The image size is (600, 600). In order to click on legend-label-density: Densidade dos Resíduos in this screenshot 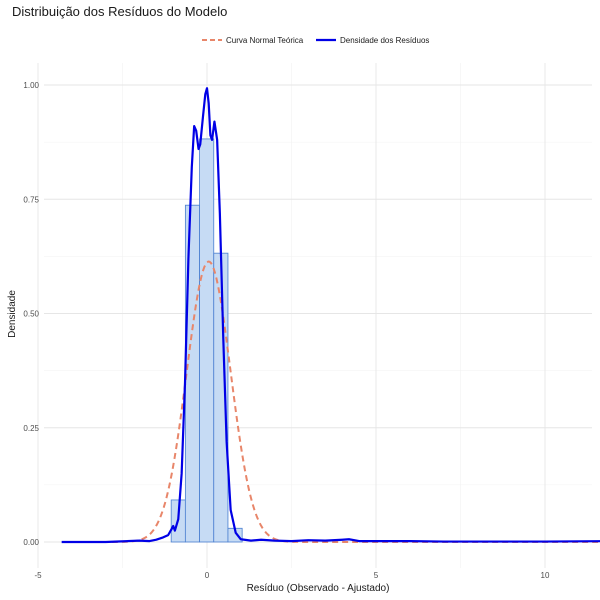, I will do `click(384, 40)`.